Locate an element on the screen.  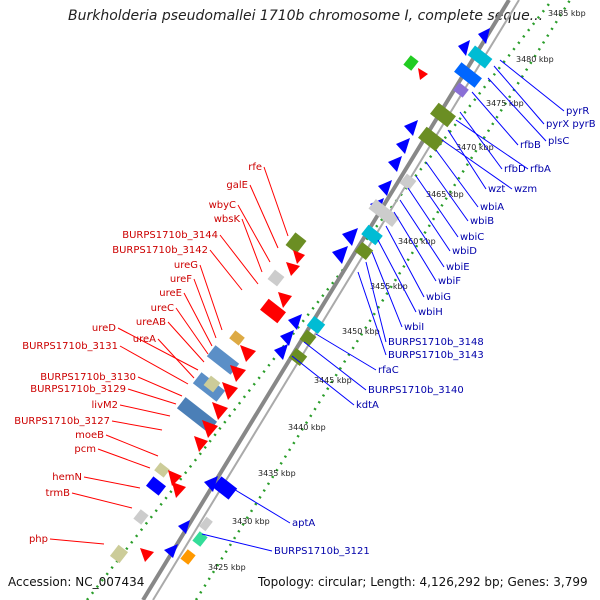
tick-label: 3425 kbp is located at coordinates (227, 567).